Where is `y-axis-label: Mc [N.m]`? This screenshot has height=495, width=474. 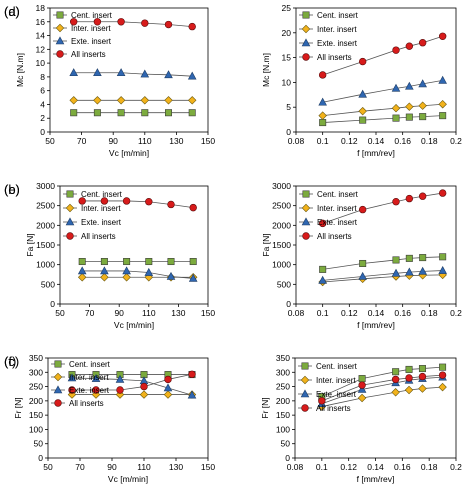 y-axis-label: Mc [N.m] is located at coordinates (20, 70).